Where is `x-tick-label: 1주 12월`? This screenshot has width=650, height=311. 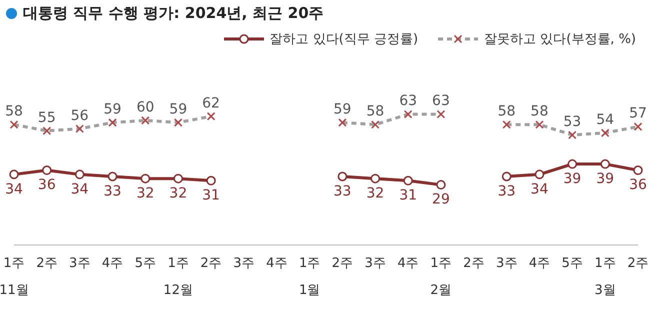
x-tick-label: 1주 12월 is located at coordinates (178, 277).